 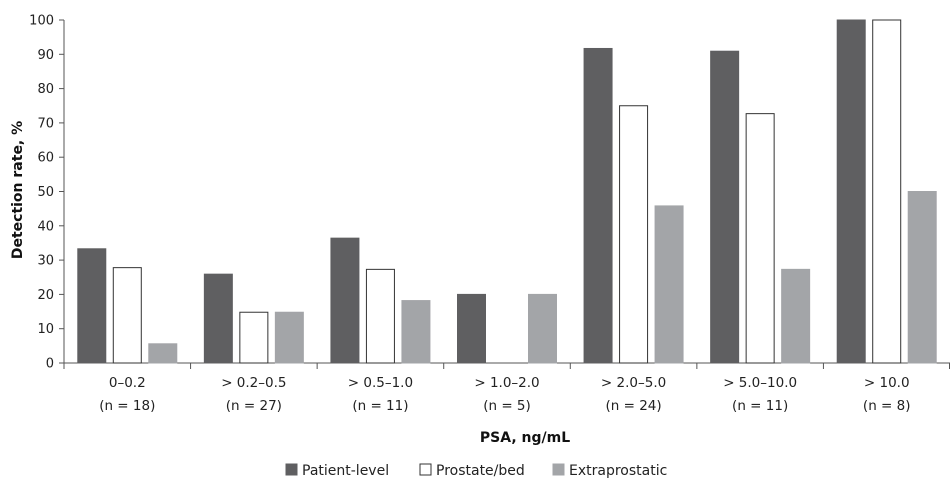 I want to click on y-tick-label: 80, so click(x=45, y=89).